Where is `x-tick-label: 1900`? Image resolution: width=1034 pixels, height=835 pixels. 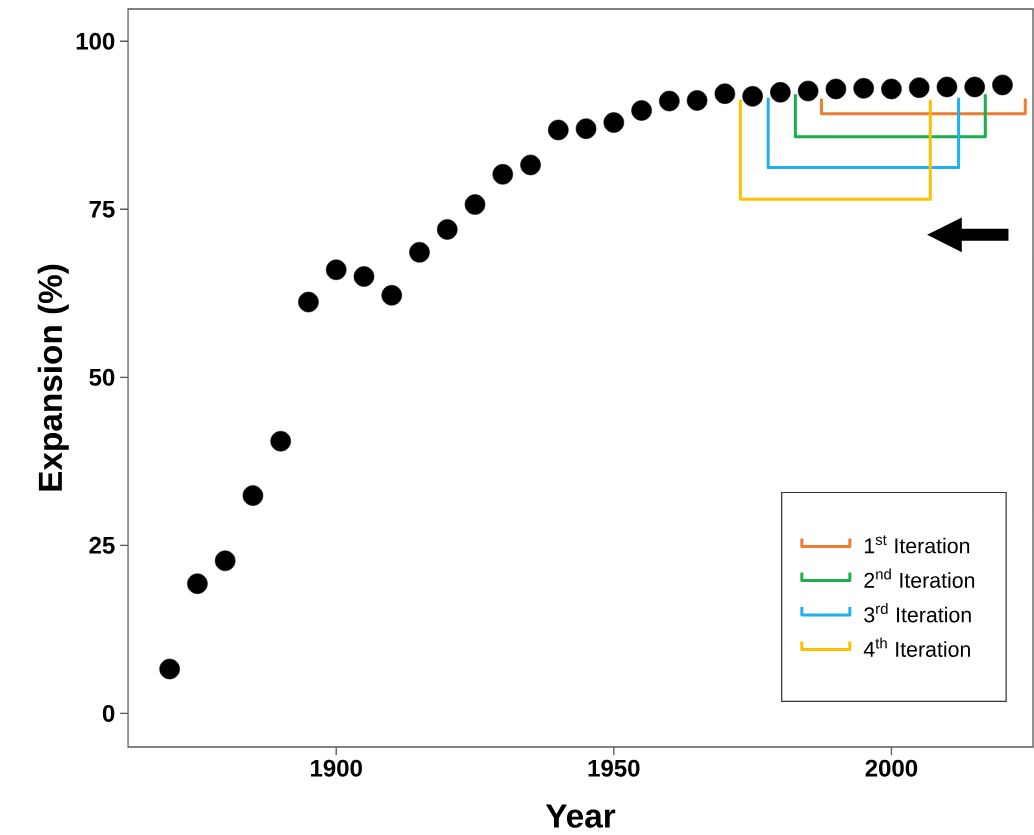 x-tick-label: 1900 is located at coordinates (336, 768).